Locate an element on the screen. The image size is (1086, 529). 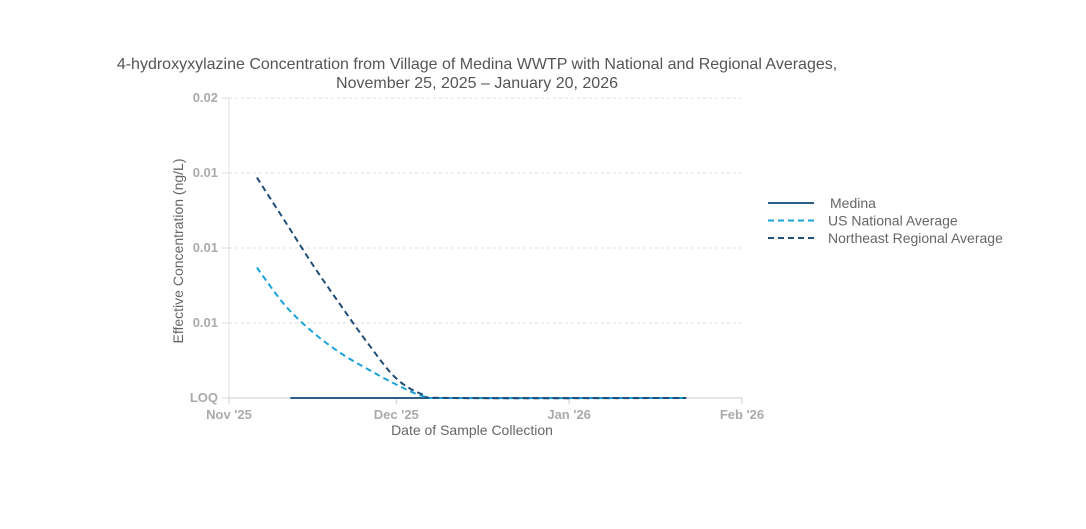
y-tick-label-2: 0.01 is located at coordinates (205, 247).